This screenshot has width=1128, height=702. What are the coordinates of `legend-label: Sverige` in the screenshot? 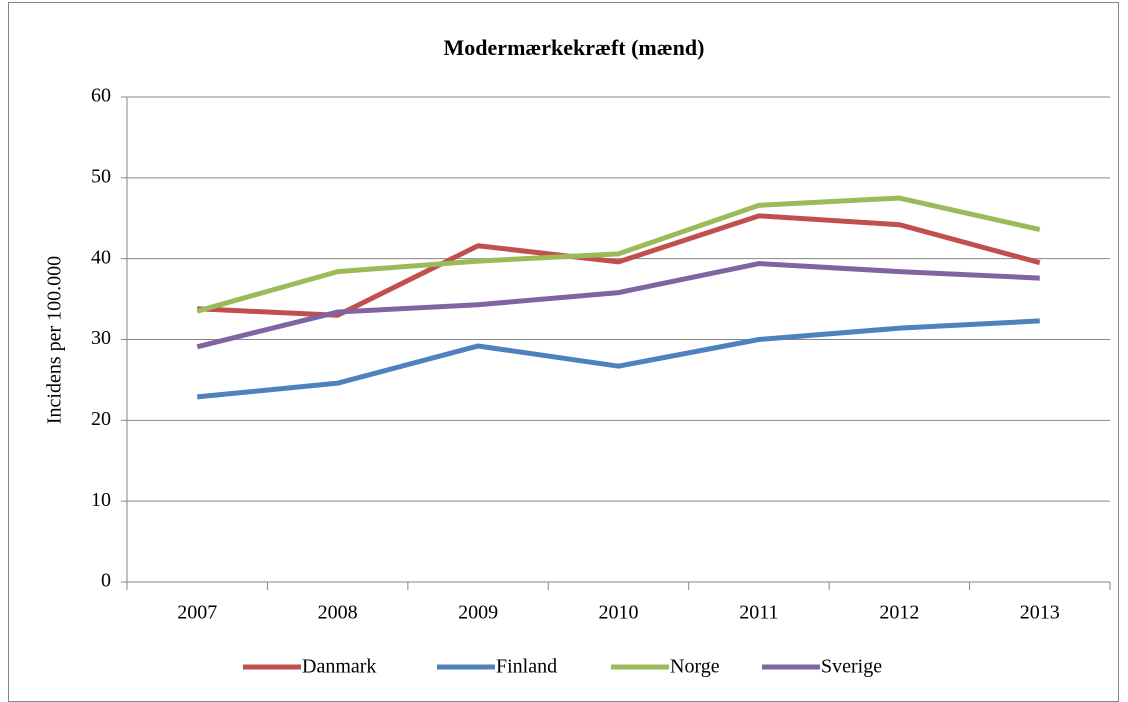 It's located at (851, 667).